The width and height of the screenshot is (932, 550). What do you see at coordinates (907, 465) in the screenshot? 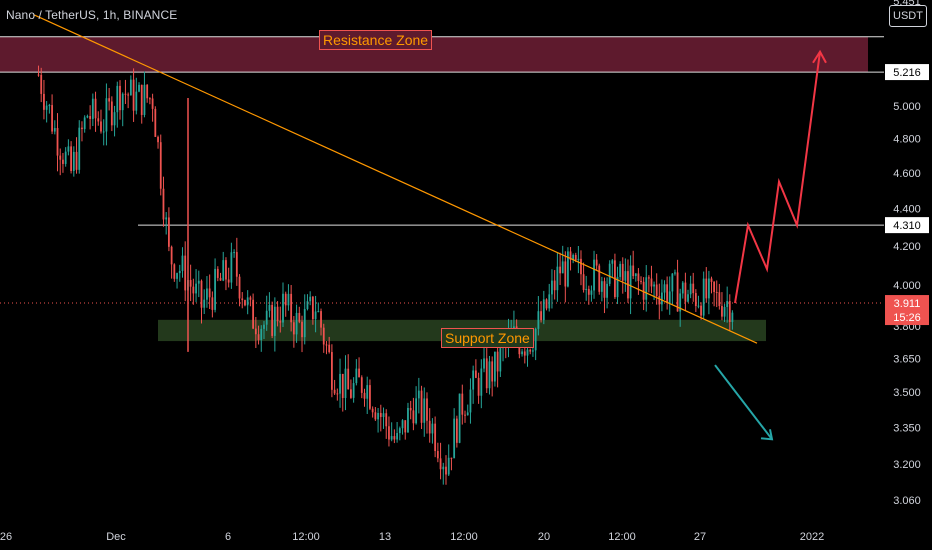
I see `price-tick-label: 3.200` at bounding box center [907, 465].